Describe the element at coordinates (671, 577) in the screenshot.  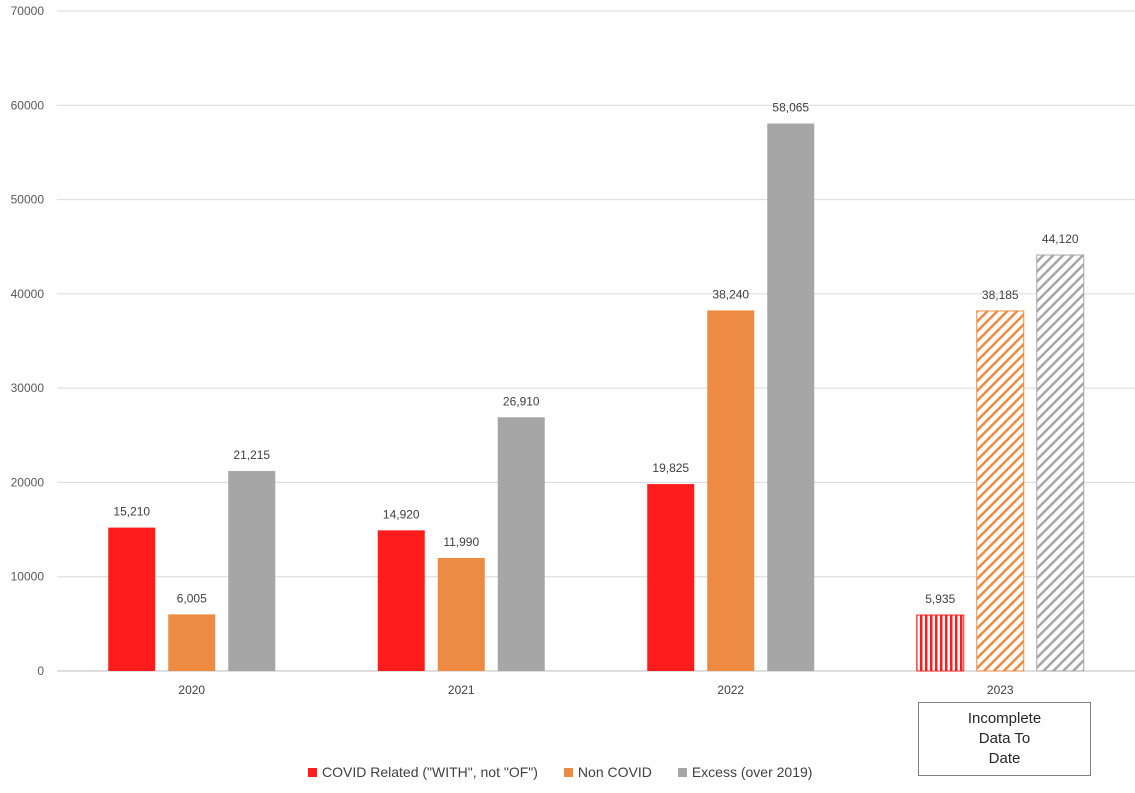
I see `bar-covid-2022` at that location.